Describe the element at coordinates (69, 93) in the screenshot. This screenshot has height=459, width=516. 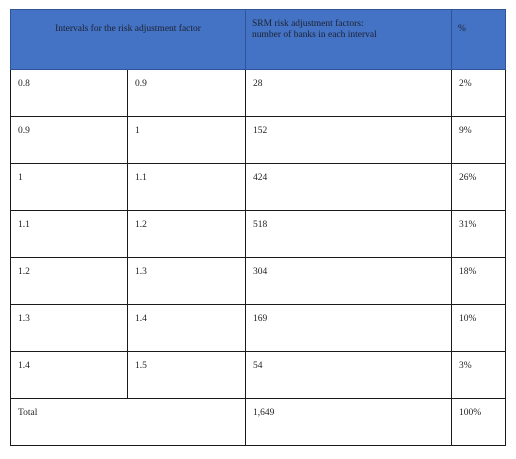
I see `cell-interval-from: 0.8` at that location.